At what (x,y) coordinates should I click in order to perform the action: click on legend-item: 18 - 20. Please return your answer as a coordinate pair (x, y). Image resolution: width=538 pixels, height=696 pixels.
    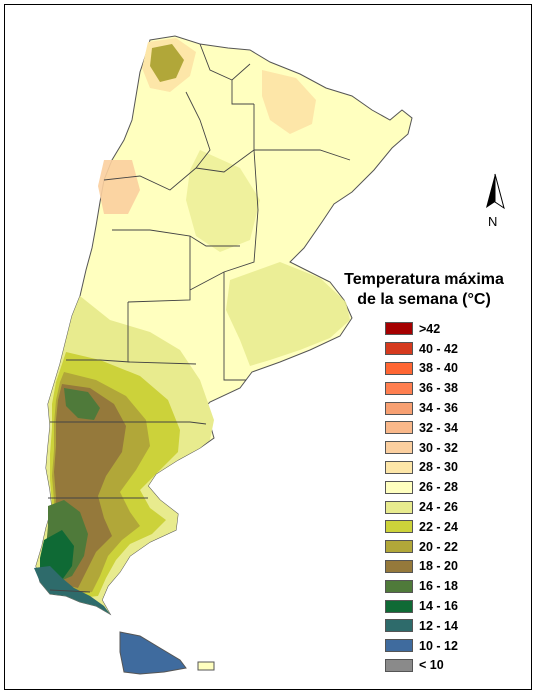
    Looking at the image, I should click on (421, 567).